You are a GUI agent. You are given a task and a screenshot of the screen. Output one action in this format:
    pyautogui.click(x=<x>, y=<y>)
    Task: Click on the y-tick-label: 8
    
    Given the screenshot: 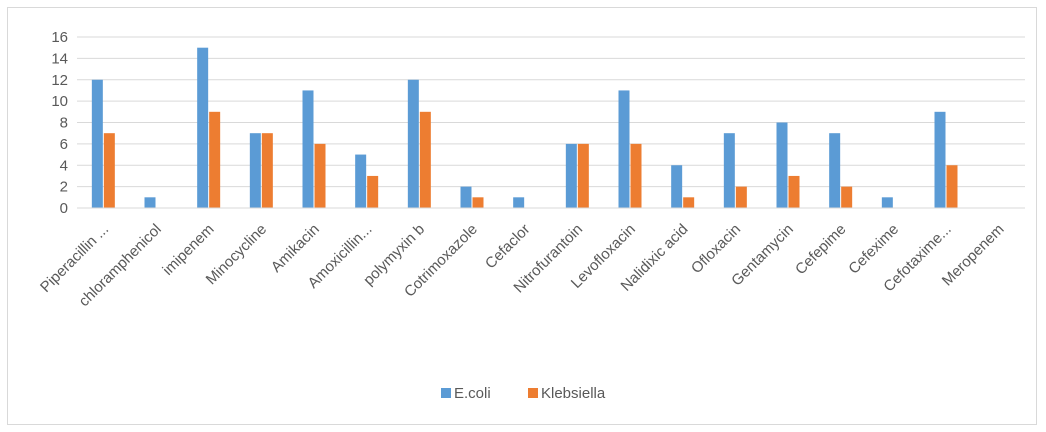 What is the action you would take?
    pyautogui.click(x=64, y=123)
    